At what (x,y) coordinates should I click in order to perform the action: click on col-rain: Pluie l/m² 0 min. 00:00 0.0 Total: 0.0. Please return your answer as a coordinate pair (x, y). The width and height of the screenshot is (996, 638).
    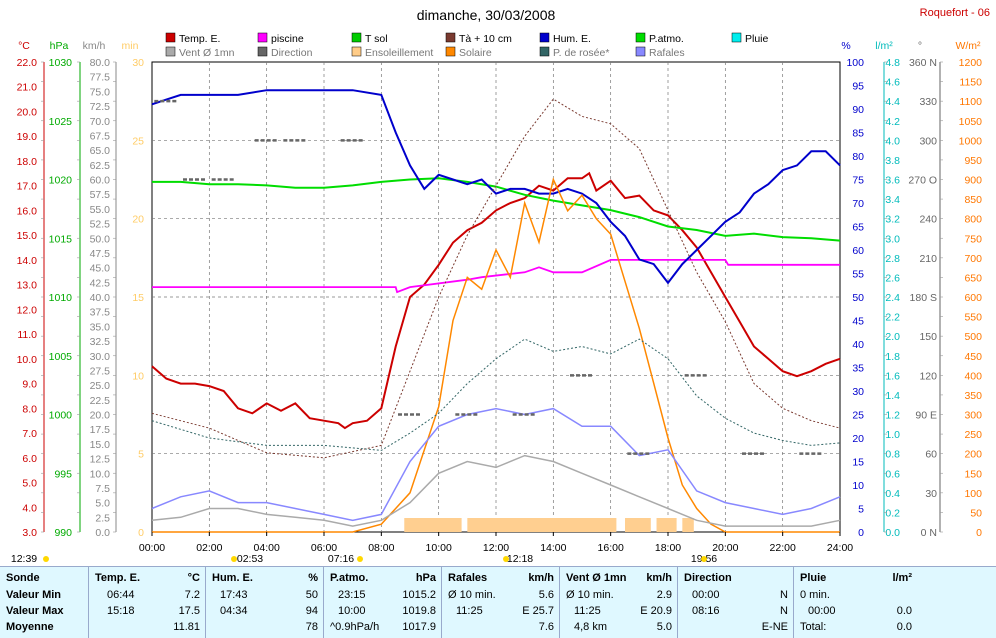
    Looking at the image, I should click on (852, 602).